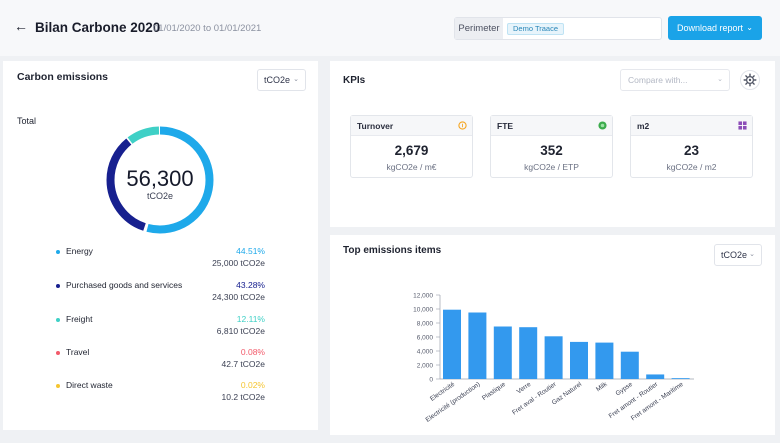 The height and width of the screenshot is (443, 780). Describe the element at coordinates (243, 364) in the screenshot. I see `legend-value: 42.7 tCO2e` at that location.